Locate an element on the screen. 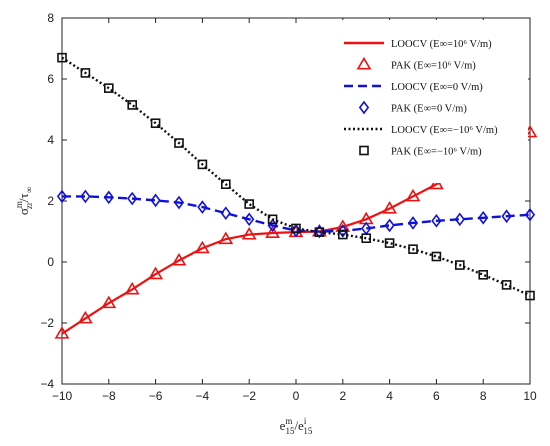  x-tick-label: −2 is located at coordinates (249, 396).